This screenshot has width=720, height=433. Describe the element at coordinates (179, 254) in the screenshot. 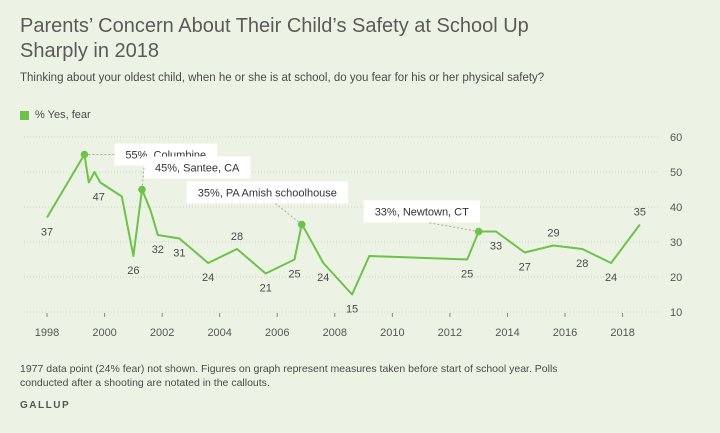

I see `data-label: 31` at that location.